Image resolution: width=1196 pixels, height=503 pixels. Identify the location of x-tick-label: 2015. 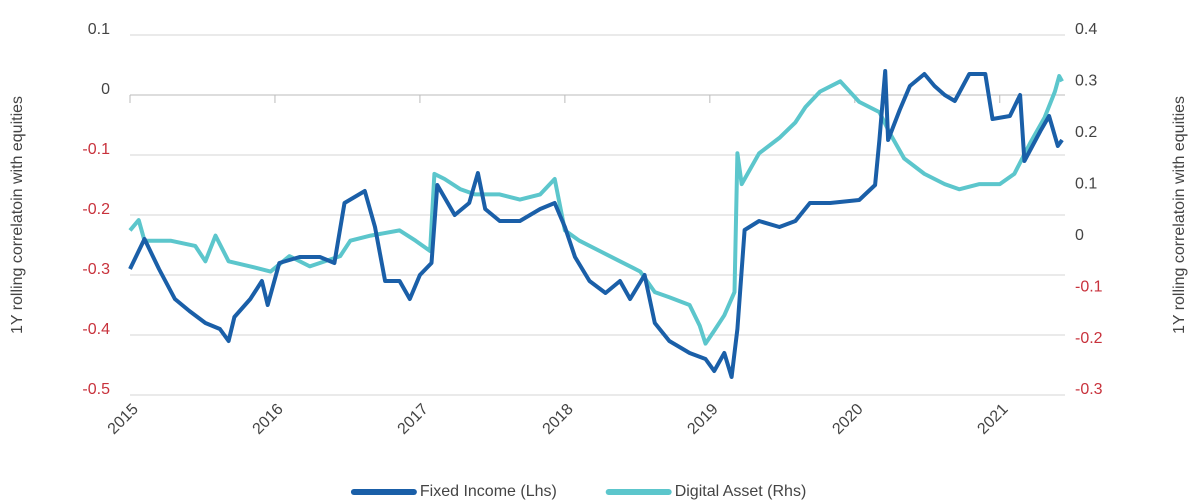
(123, 419).